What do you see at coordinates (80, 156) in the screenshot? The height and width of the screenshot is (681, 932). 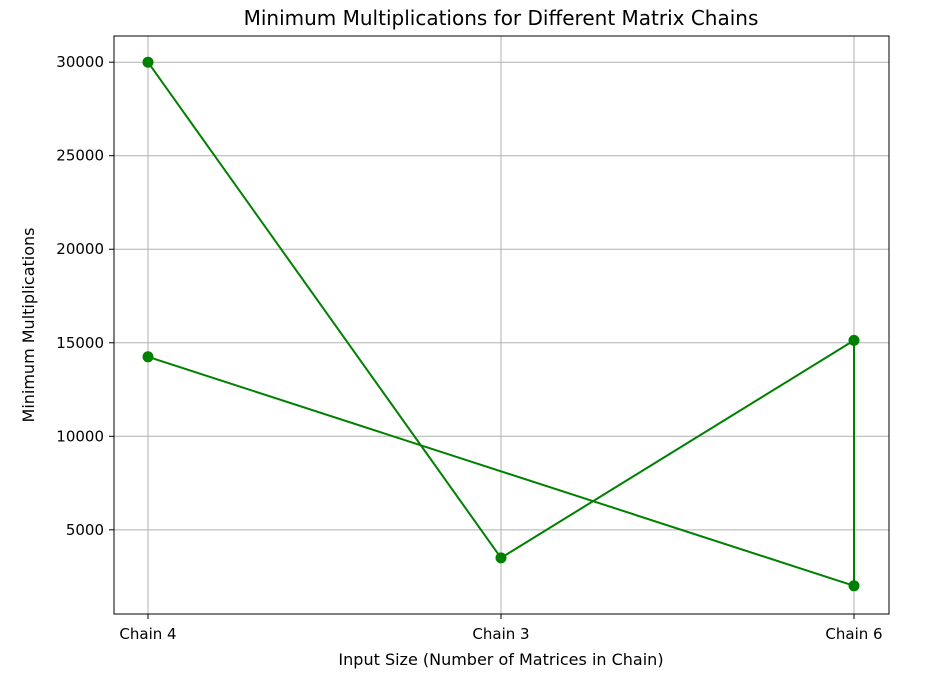 I see `y-tick-label: 25000` at bounding box center [80, 156].